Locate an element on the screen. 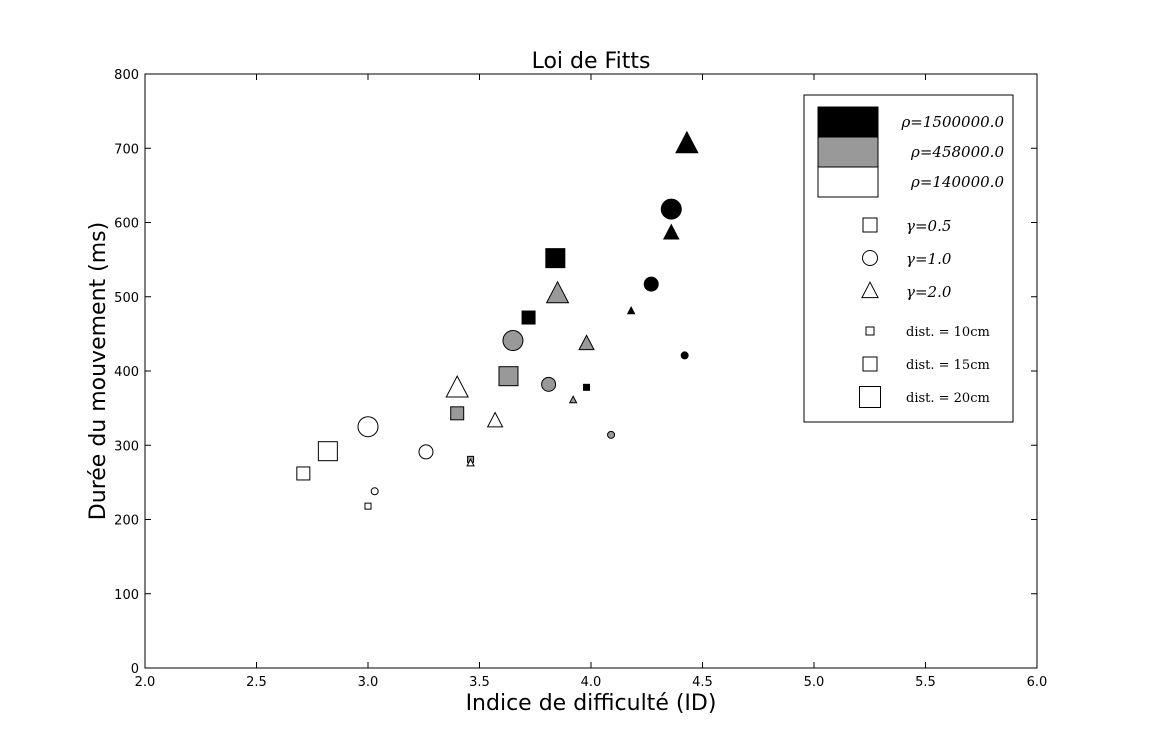  y-tick-label: 600 is located at coordinates (126, 224).